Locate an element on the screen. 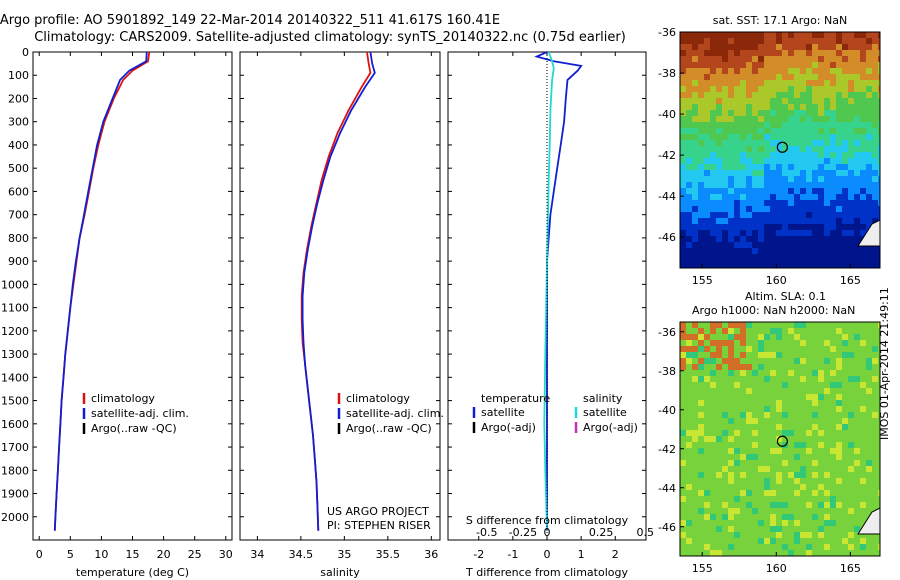  map-y-tick-label: -36 is located at coordinates (667, 32).